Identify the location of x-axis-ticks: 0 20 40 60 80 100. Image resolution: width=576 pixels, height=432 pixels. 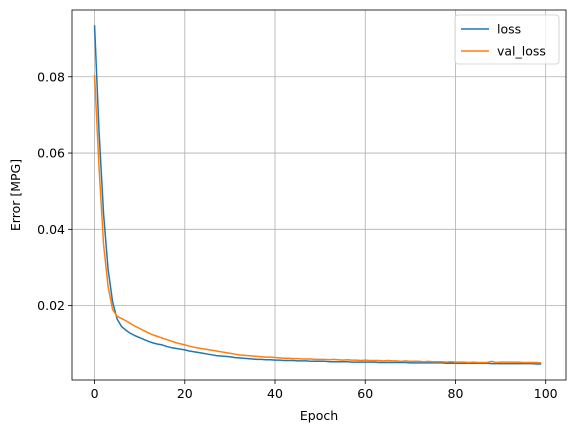
(324, 390).